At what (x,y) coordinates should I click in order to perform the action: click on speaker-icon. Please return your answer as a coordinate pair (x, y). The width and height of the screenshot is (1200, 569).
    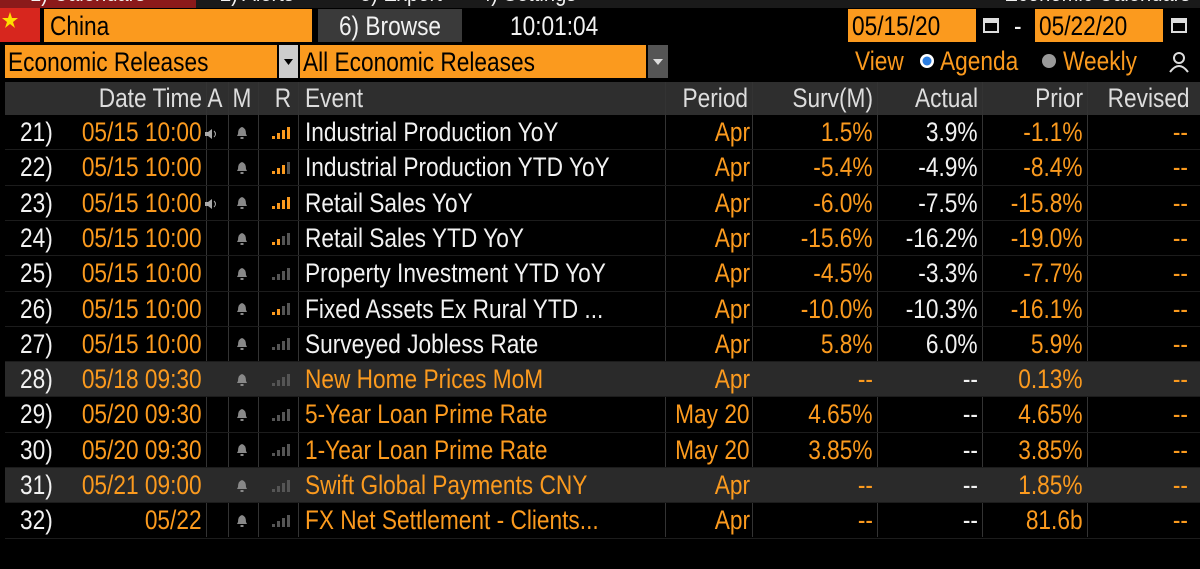
    Looking at the image, I should click on (212, 133).